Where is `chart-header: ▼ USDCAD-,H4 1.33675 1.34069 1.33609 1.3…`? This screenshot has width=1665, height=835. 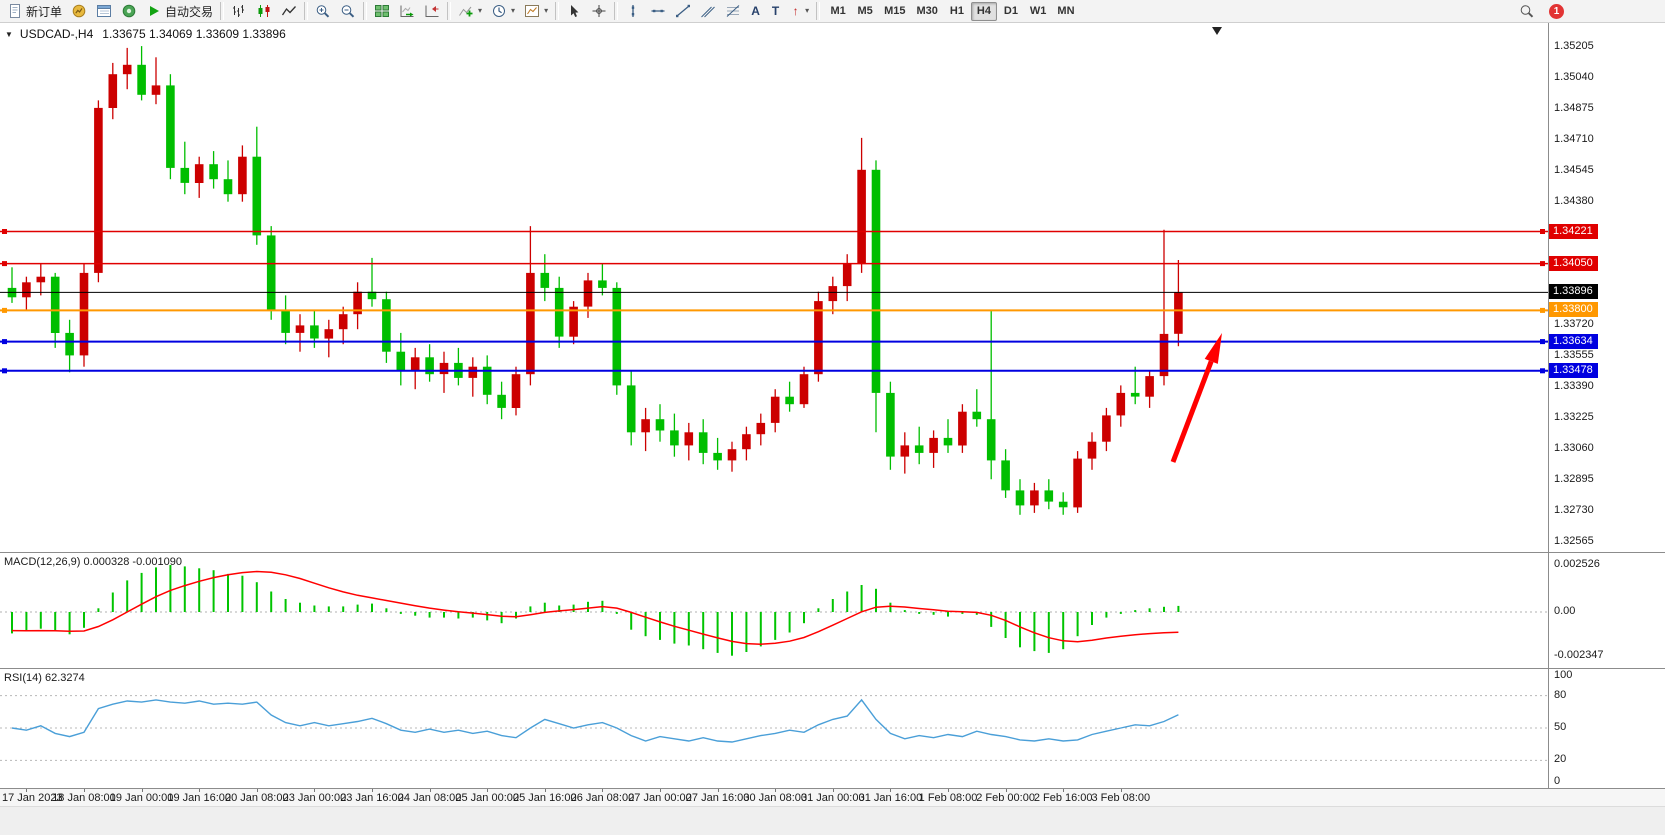
chart-header: ▼ USDCAD-,H4 1.33675 1.34069 1.33609 1.3… is located at coordinates (145, 34).